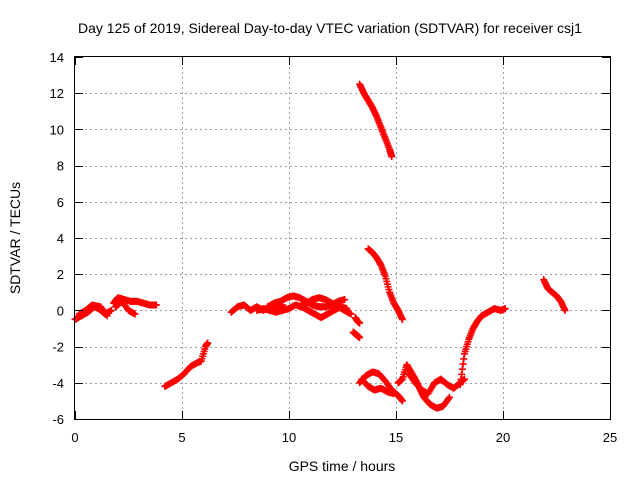  I want to click on y-tick-label: 14, so click(57, 57).